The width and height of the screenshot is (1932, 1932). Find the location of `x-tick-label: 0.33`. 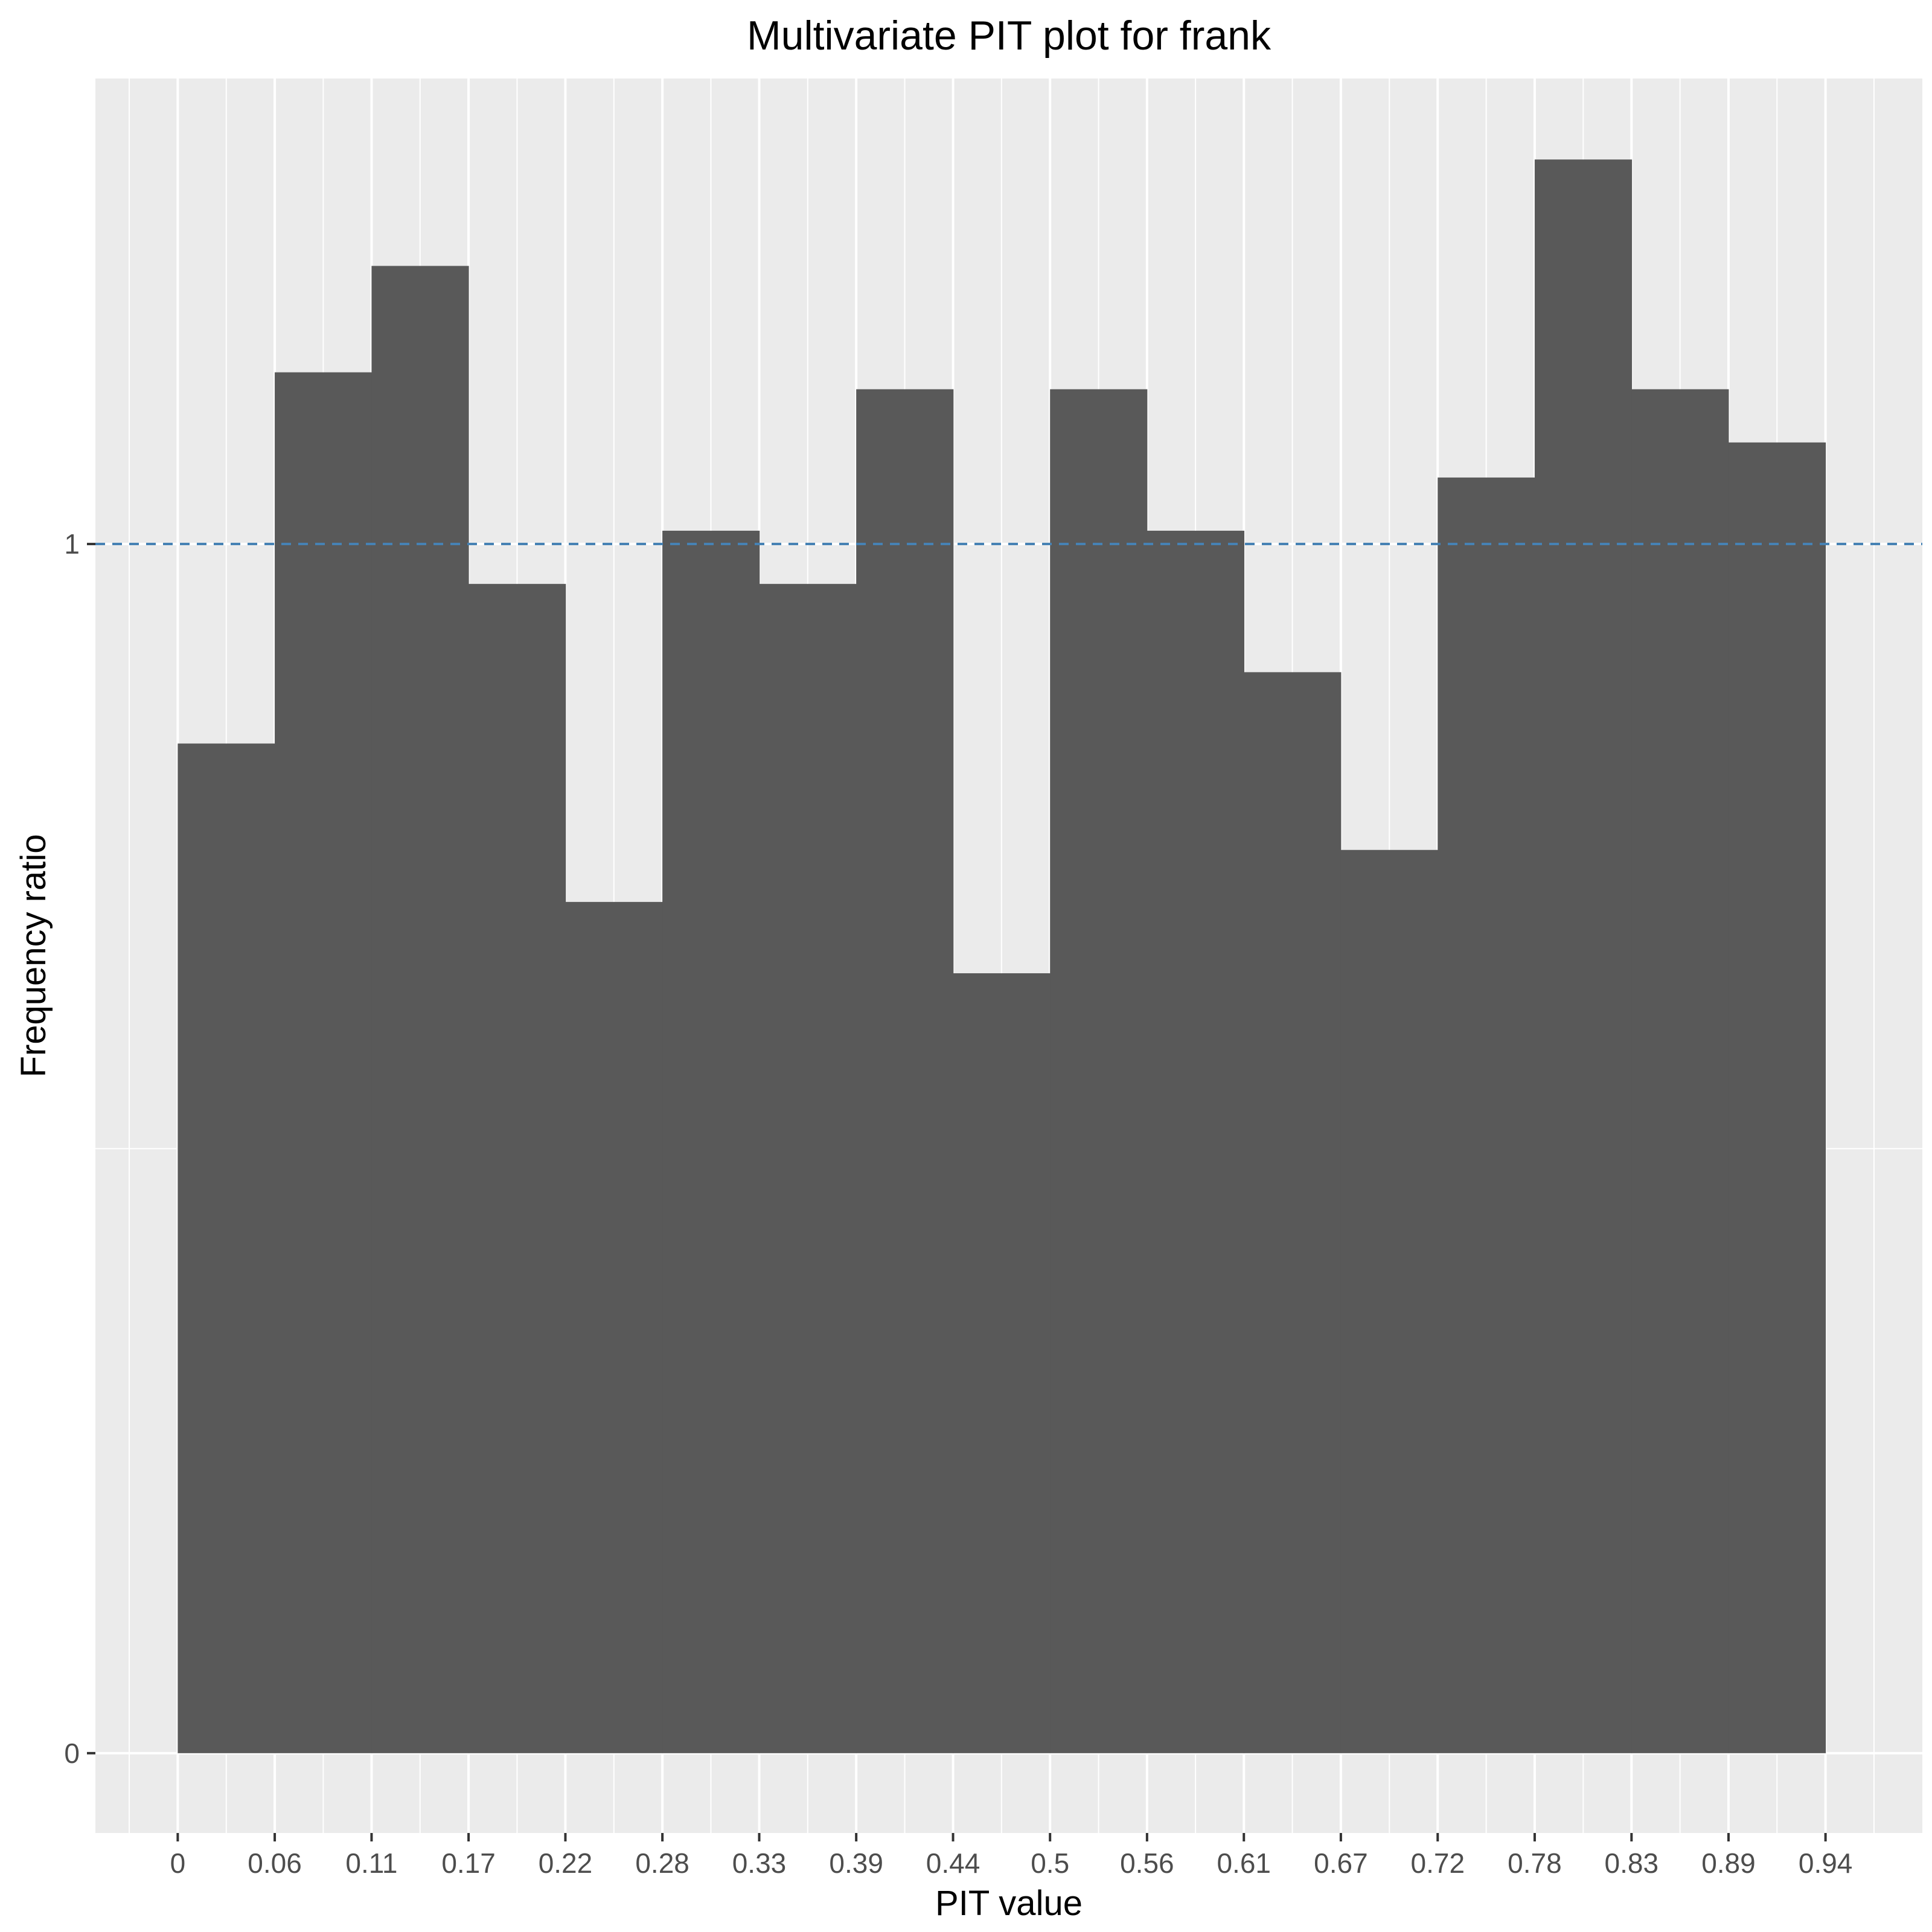

x-tick-label: 0.33 is located at coordinates (760, 1863).